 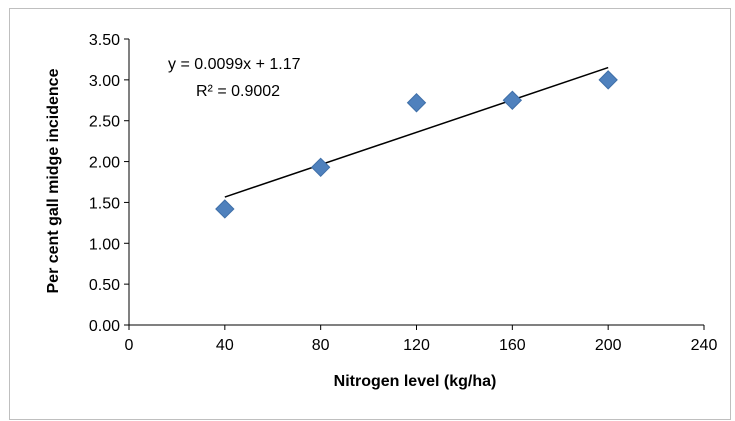 I want to click on x-ticks: 0 40 80 120 160 200 240, so click(x=421, y=339).